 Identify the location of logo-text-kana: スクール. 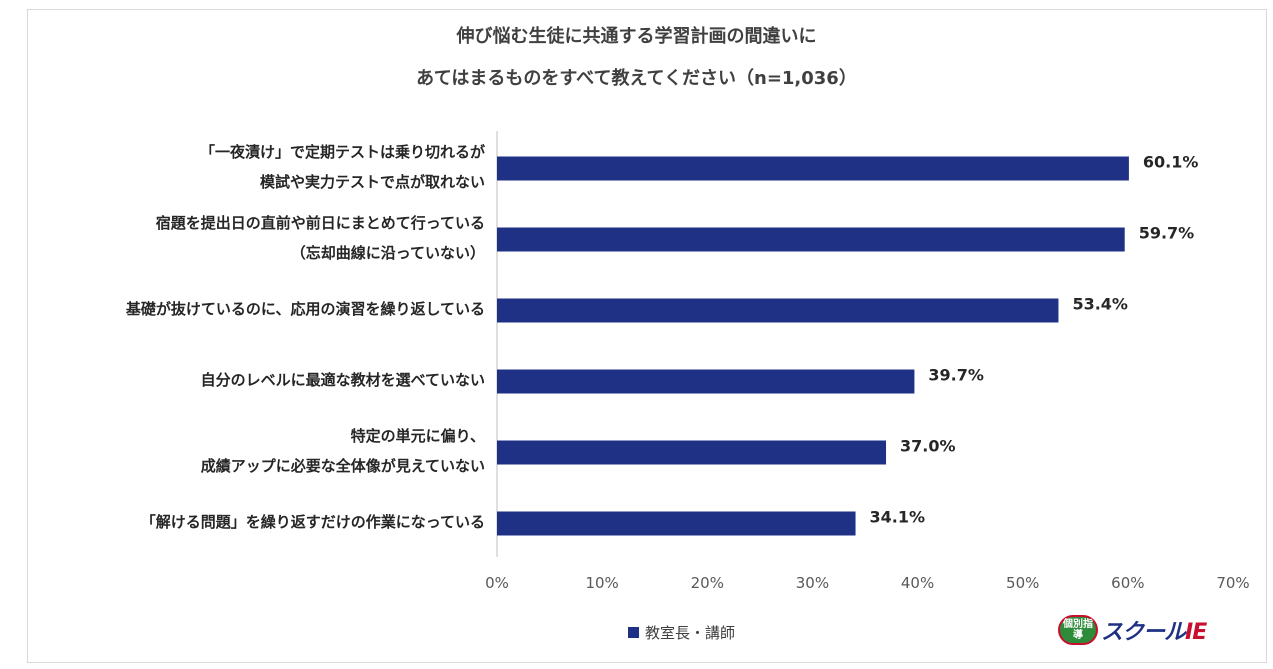
(1143, 632).